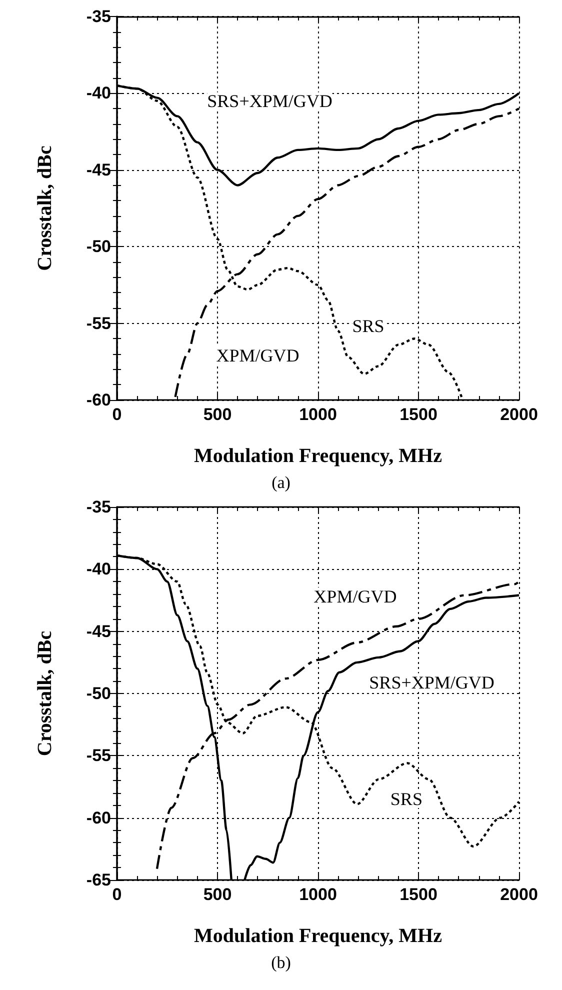 The height and width of the screenshot is (990, 562). I want to click on y-tick-label: -65, so click(98, 880).